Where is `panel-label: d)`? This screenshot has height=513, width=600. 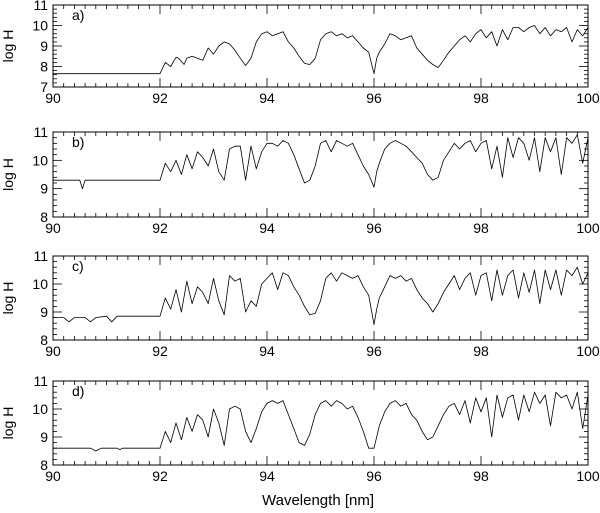 panel-label: d) is located at coordinates (78, 391).